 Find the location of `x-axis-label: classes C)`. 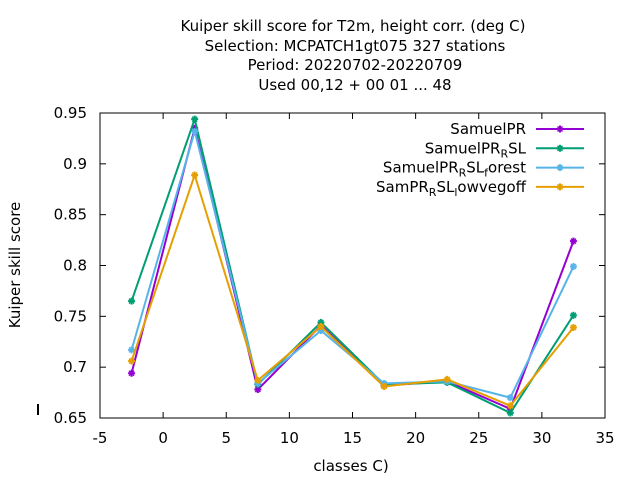

x-axis-label: classes C) is located at coordinates (350, 466).